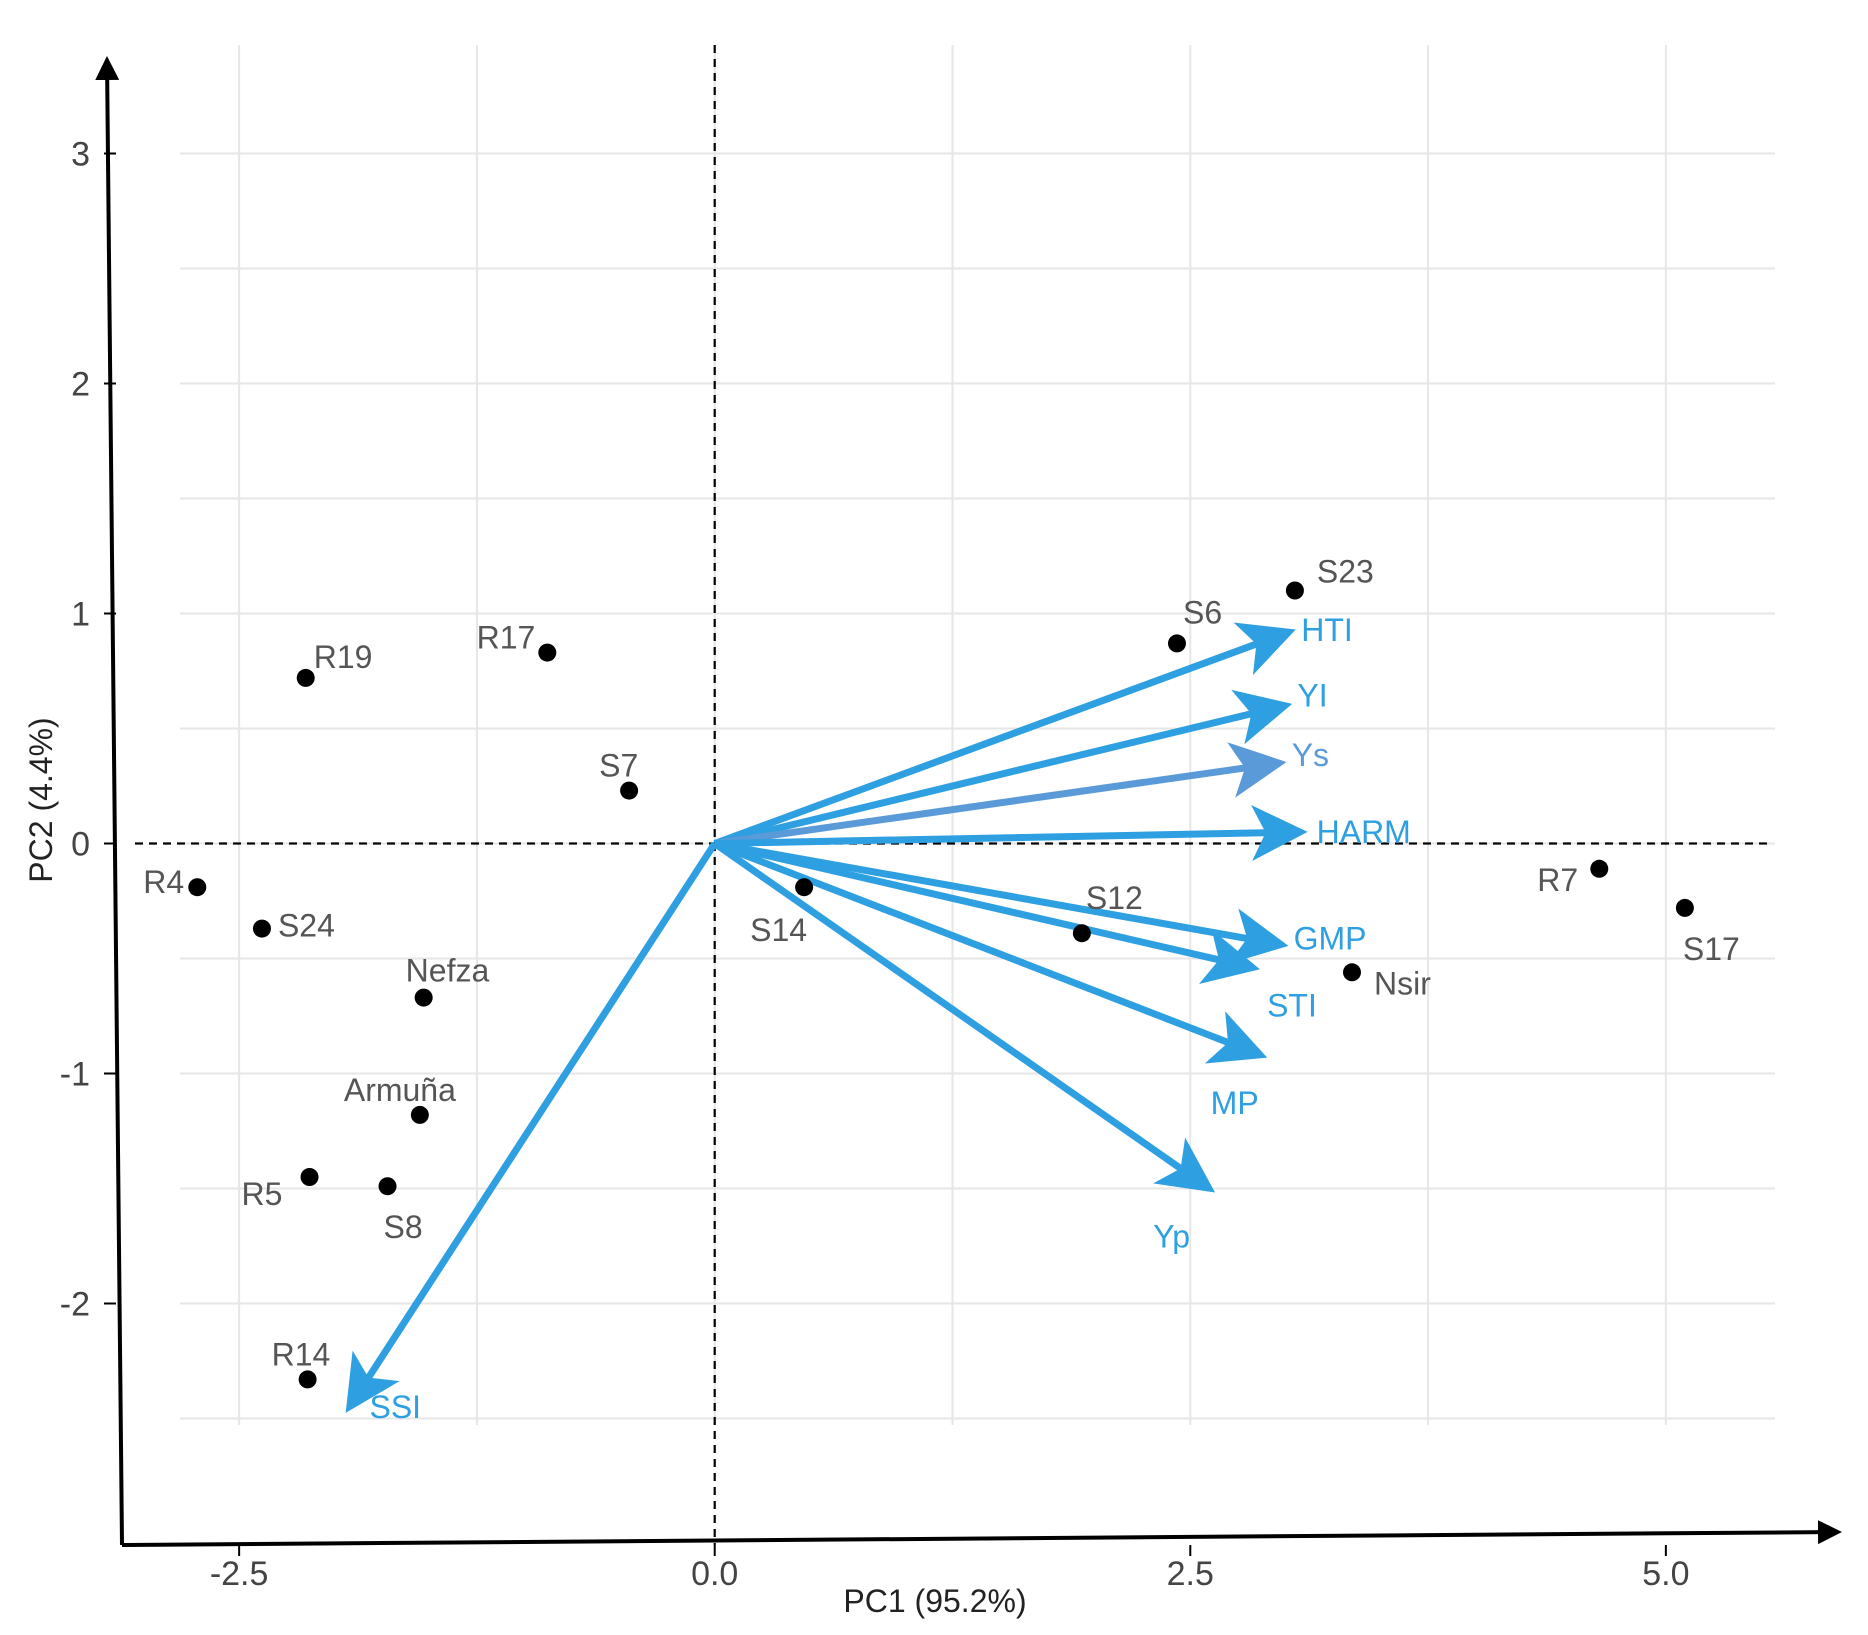  Describe the element at coordinates (109, 801) in the screenshot. I see `y-axis-line` at that location.